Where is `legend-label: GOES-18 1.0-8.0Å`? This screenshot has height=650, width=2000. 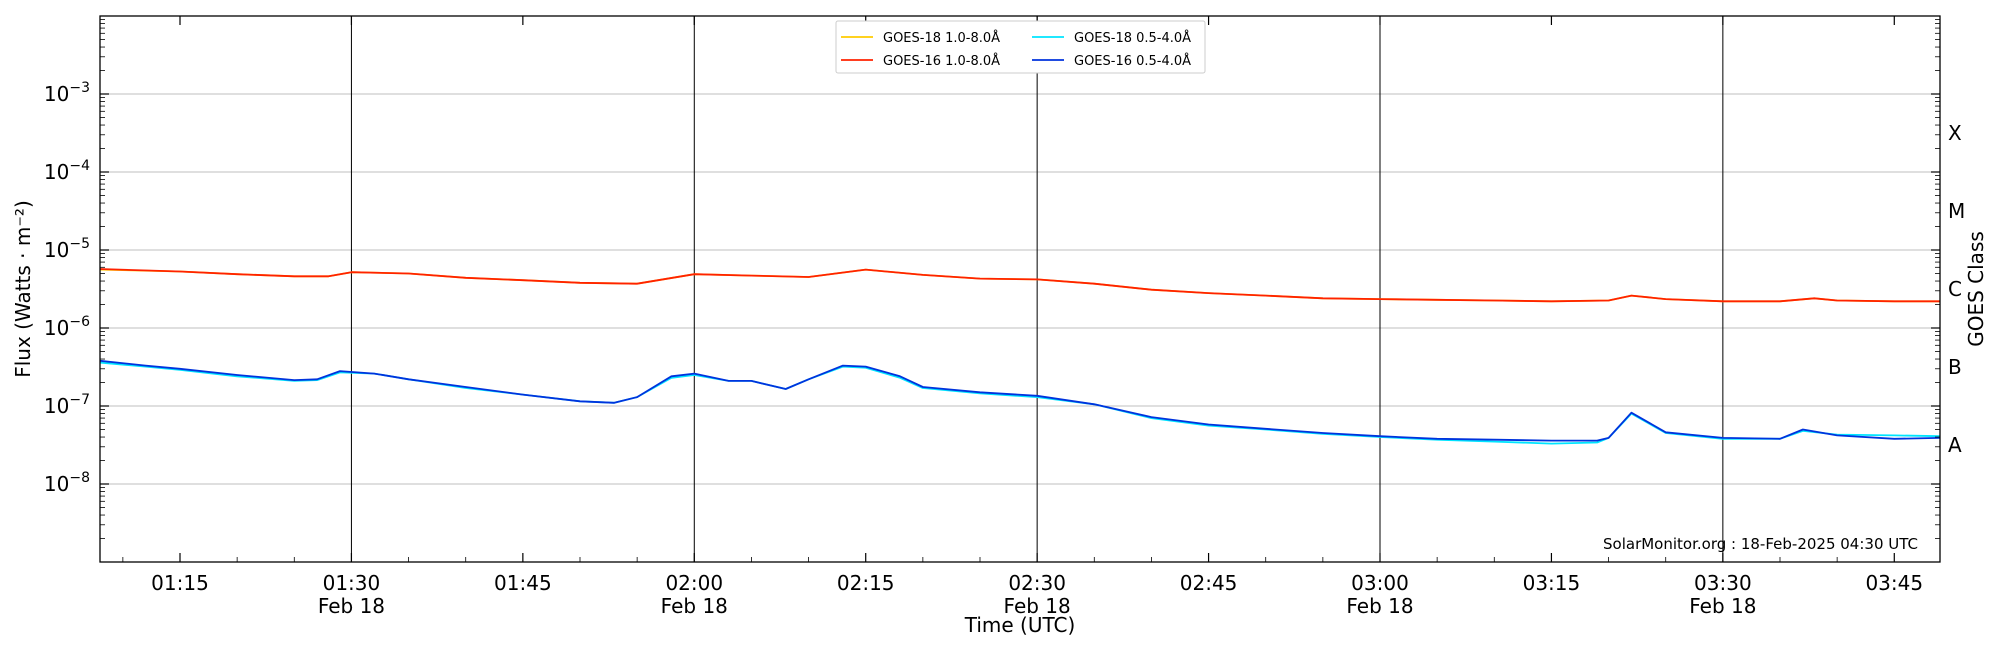 legend-label: GOES-18 1.0-8.0Å is located at coordinates (941, 38).